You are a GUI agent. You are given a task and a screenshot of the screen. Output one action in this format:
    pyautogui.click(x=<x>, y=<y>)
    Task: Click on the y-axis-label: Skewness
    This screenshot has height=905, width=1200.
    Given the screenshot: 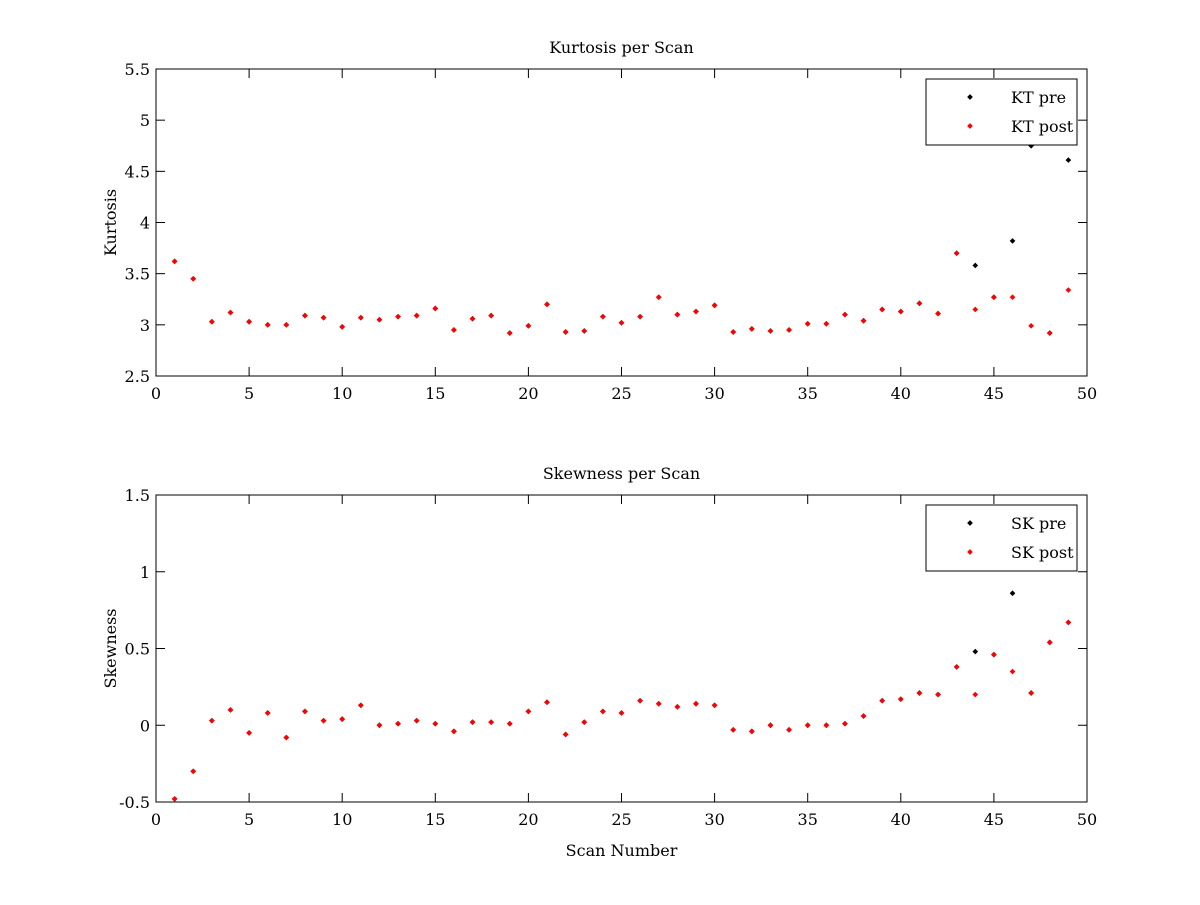 What is the action you would take?
    pyautogui.click(x=110, y=648)
    